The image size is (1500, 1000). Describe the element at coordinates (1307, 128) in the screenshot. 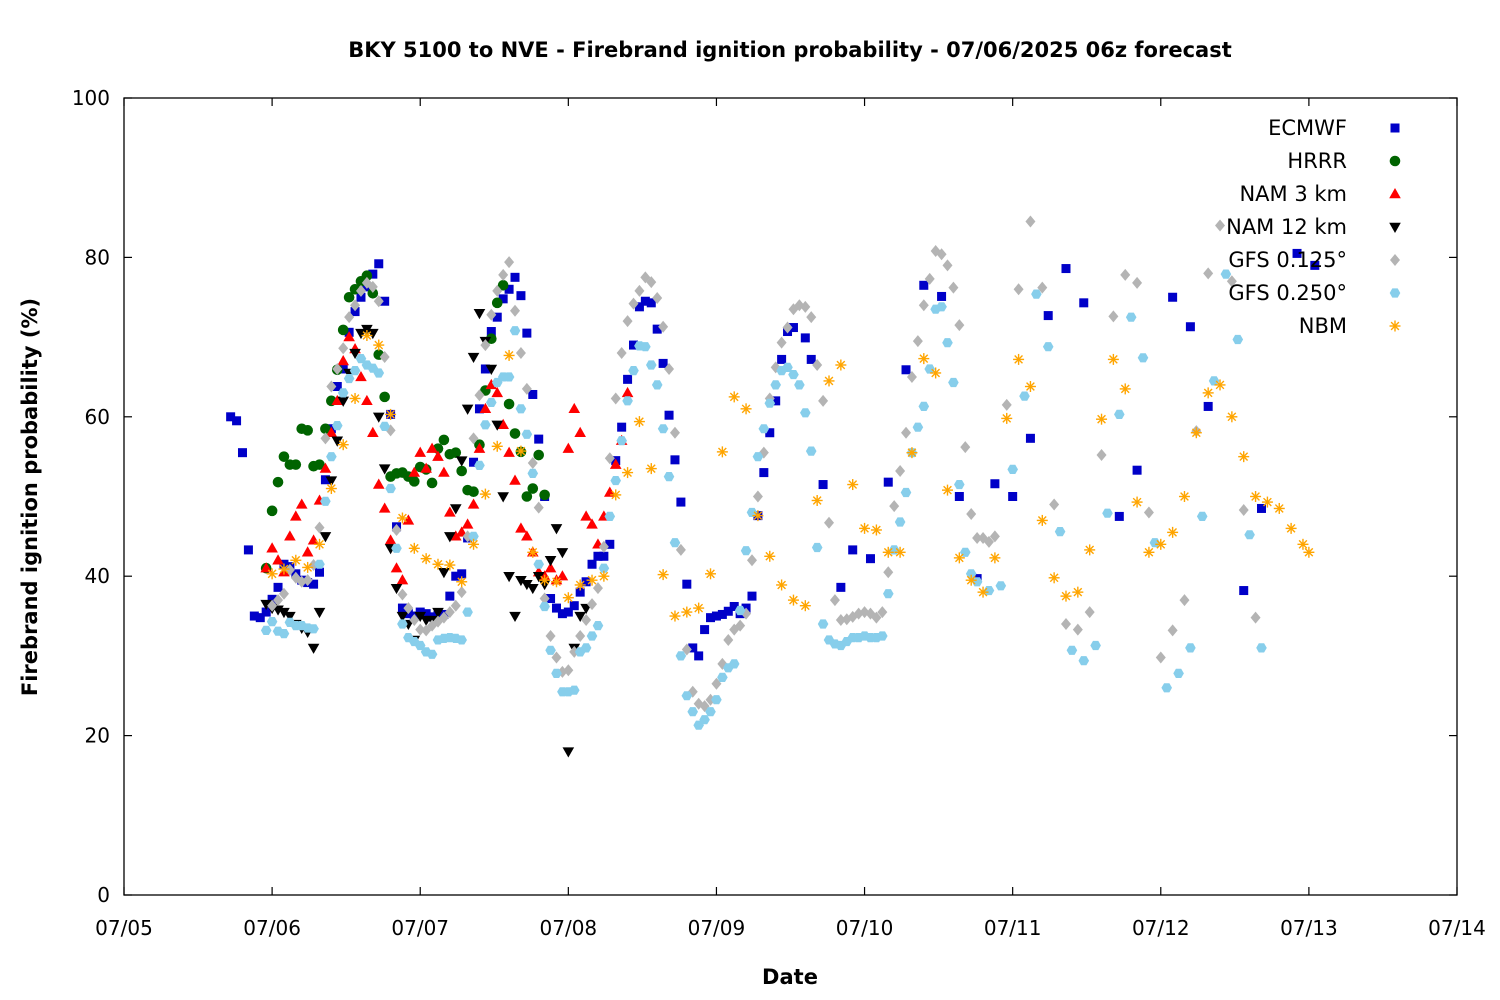

I see `legend-label-ecmwf: ECMWF` at that location.